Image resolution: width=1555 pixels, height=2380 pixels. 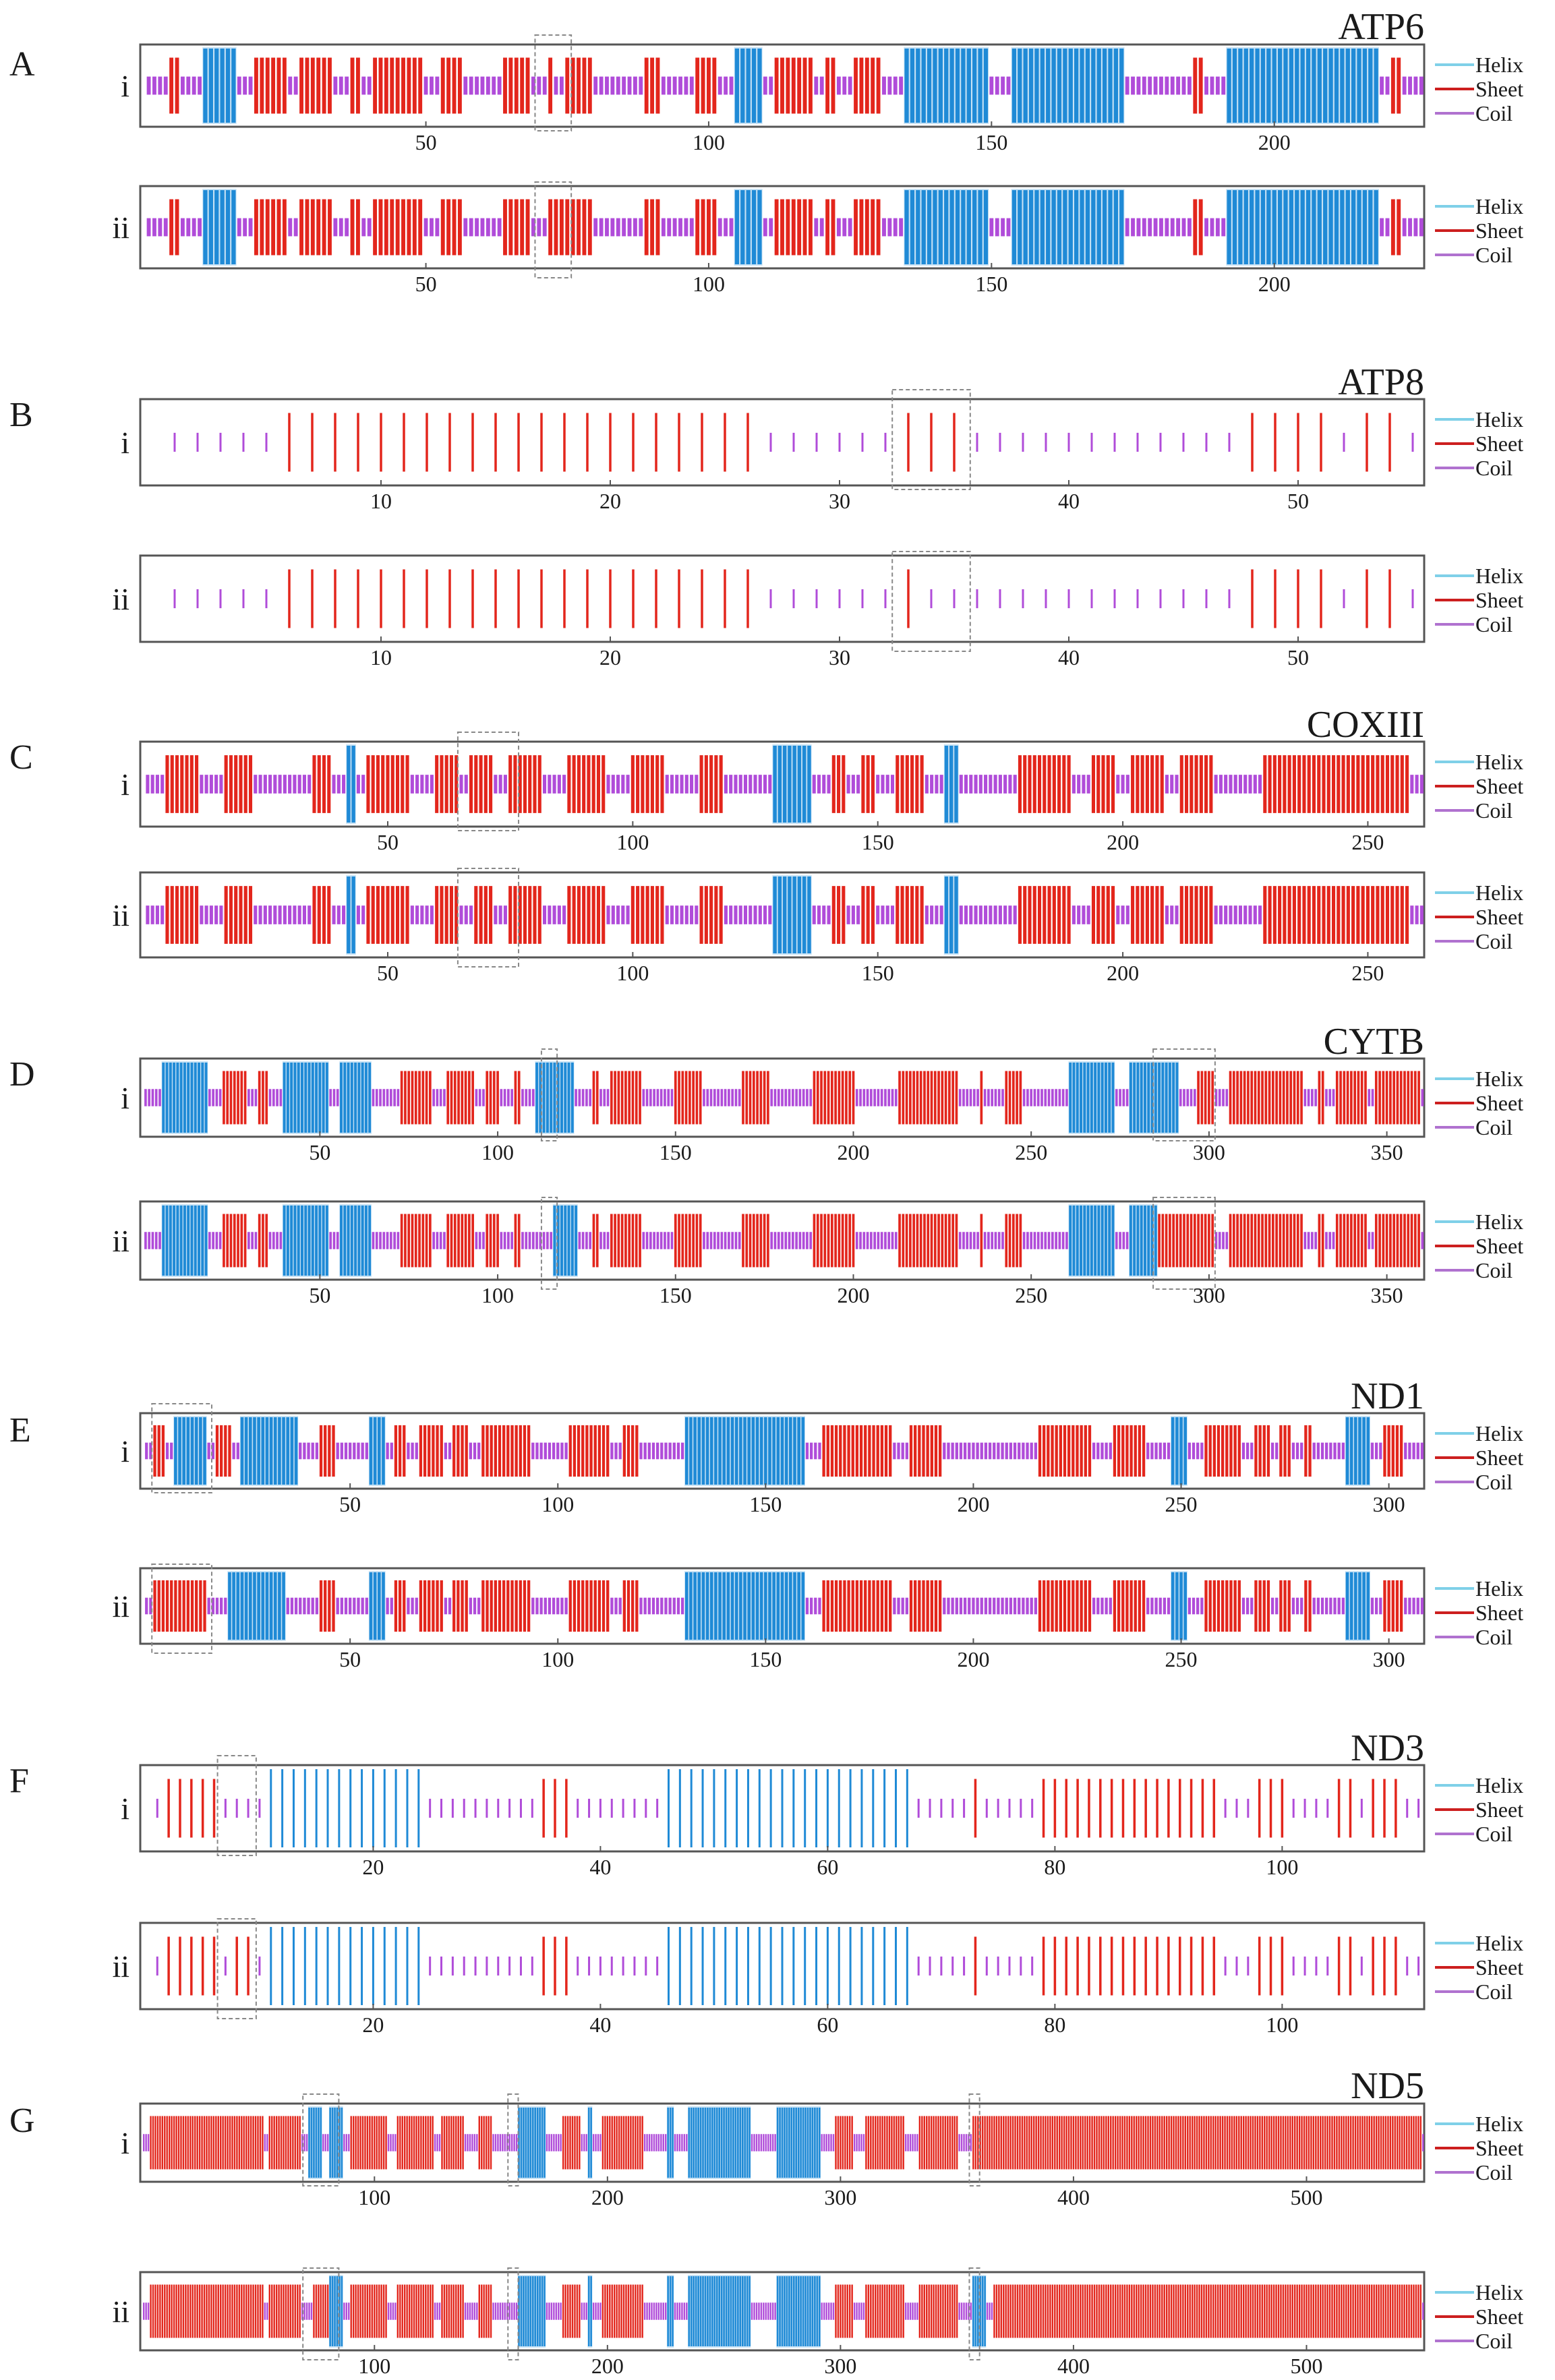 I want to click on panel-letter: C, so click(x=21, y=758).